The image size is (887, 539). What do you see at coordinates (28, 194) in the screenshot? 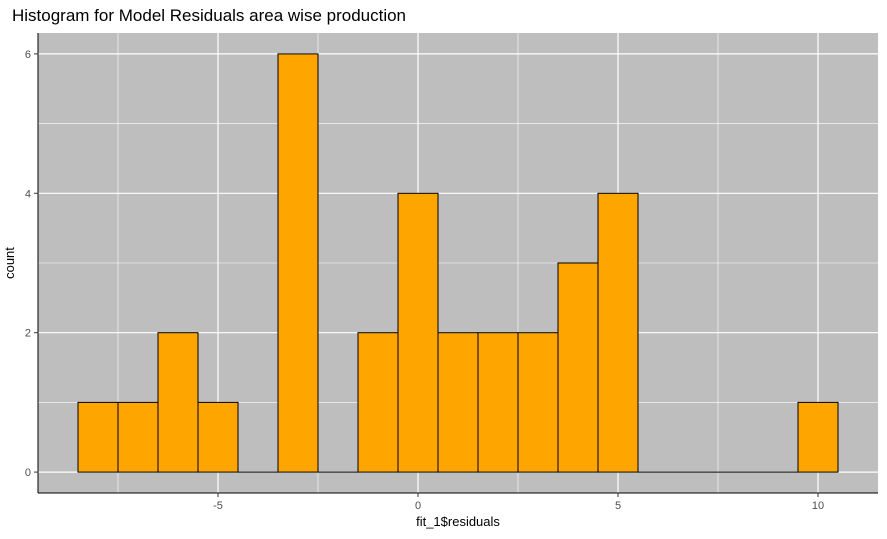
I see `y-tick-label: 4` at bounding box center [28, 194].